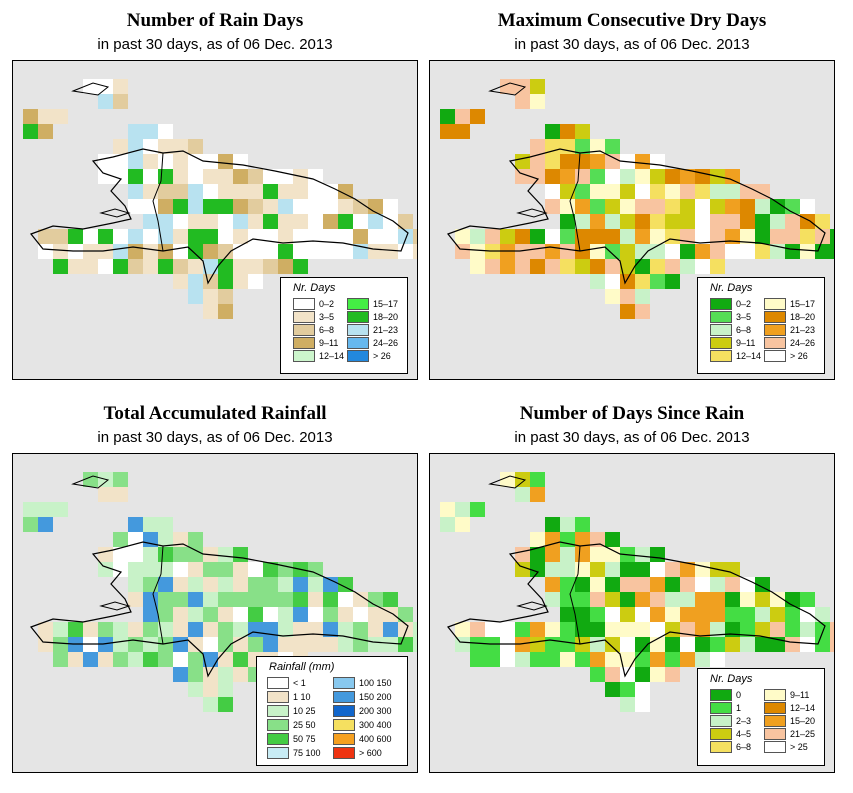 Image resolution: width=853 pixels, height=793 pixels. I want to click on legend-label: > 26, so click(799, 356).